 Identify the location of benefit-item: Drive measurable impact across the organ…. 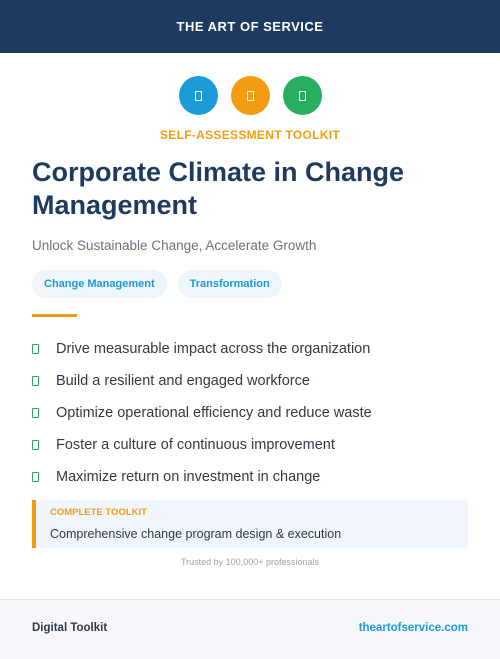
(202, 349).